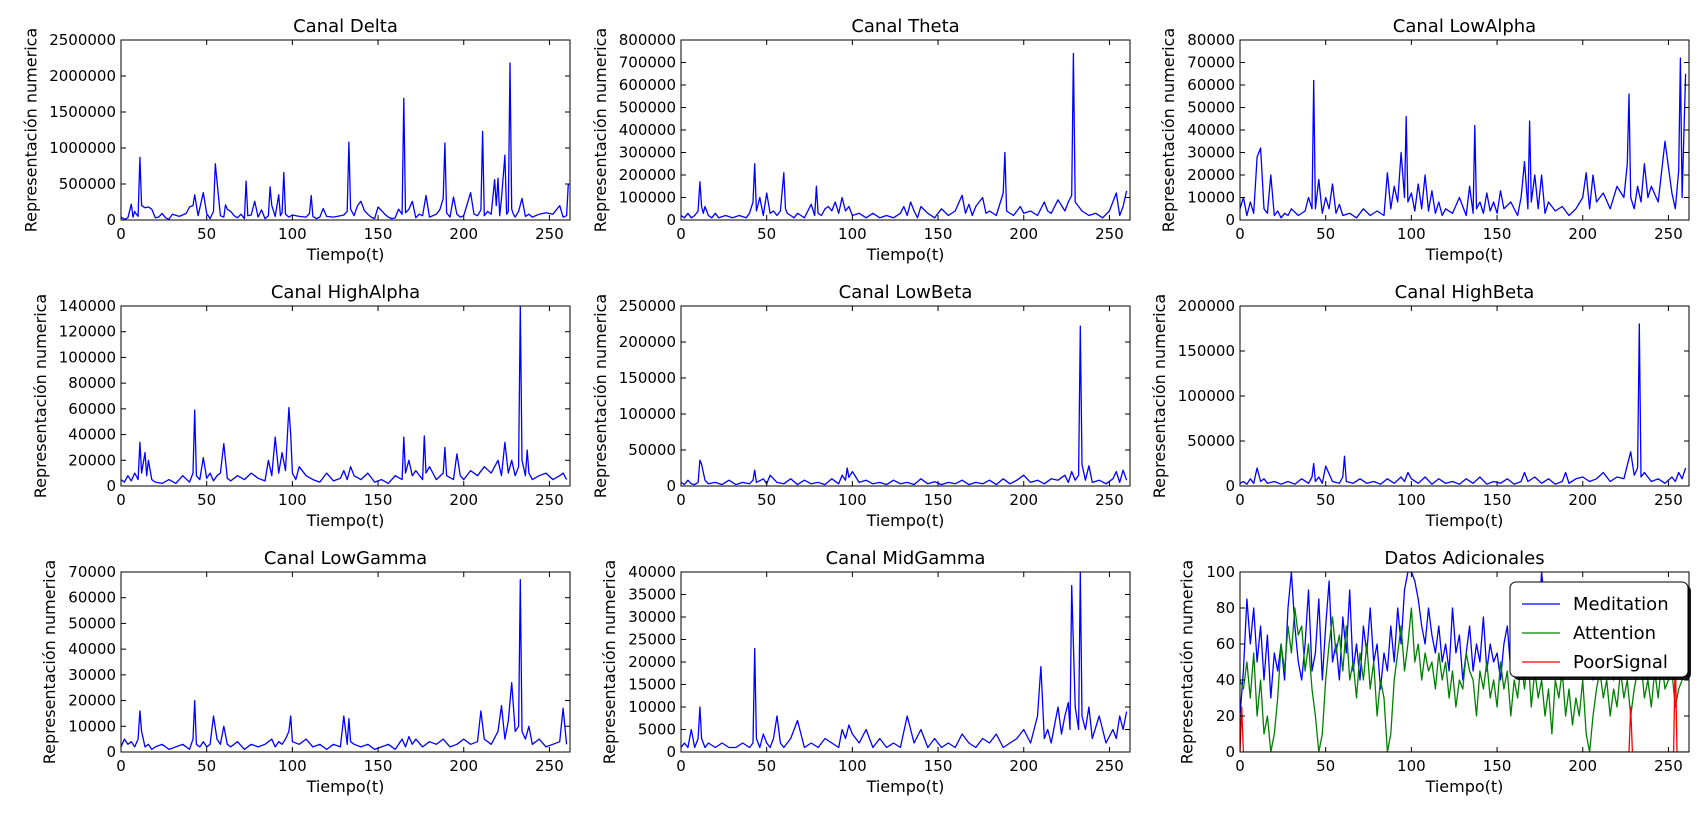 Image resolution: width=1707 pixels, height=816 pixels. Describe the element at coordinates (92, 572) in the screenshot. I see `y-tick-label: 70000` at that location.